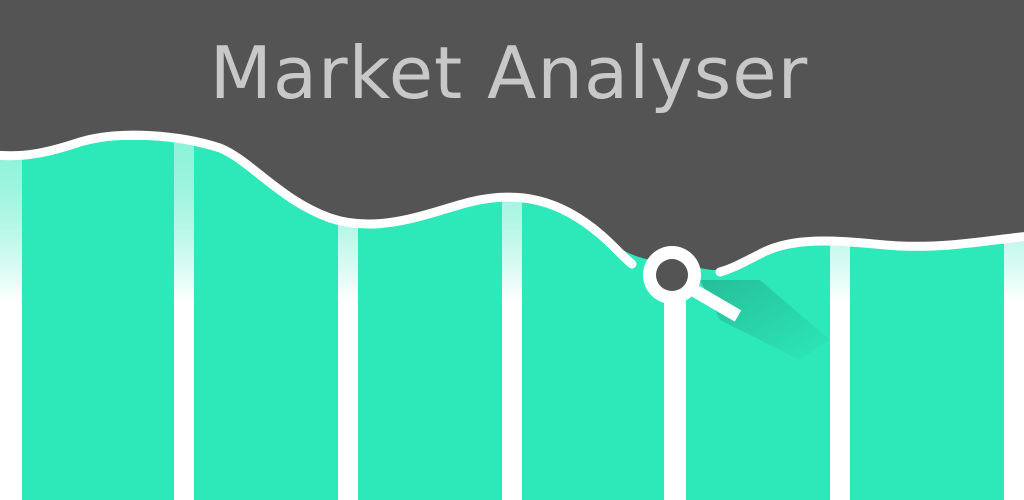 The image size is (1024, 500). Describe the element at coordinates (675, 400) in the screenshot. I see `highlight-marker-line` at that location.